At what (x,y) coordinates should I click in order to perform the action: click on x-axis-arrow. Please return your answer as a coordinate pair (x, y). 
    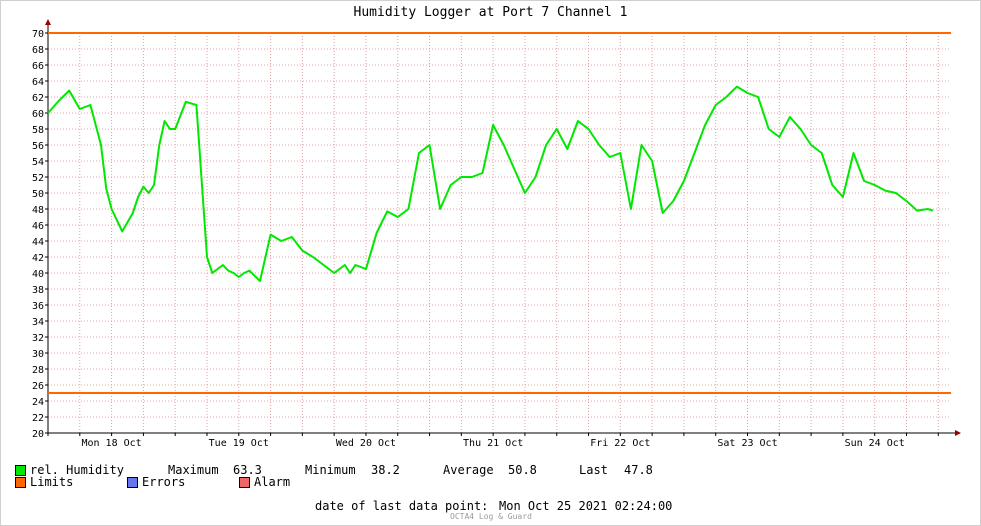
    Looking at the image, I should click on (958, 433).